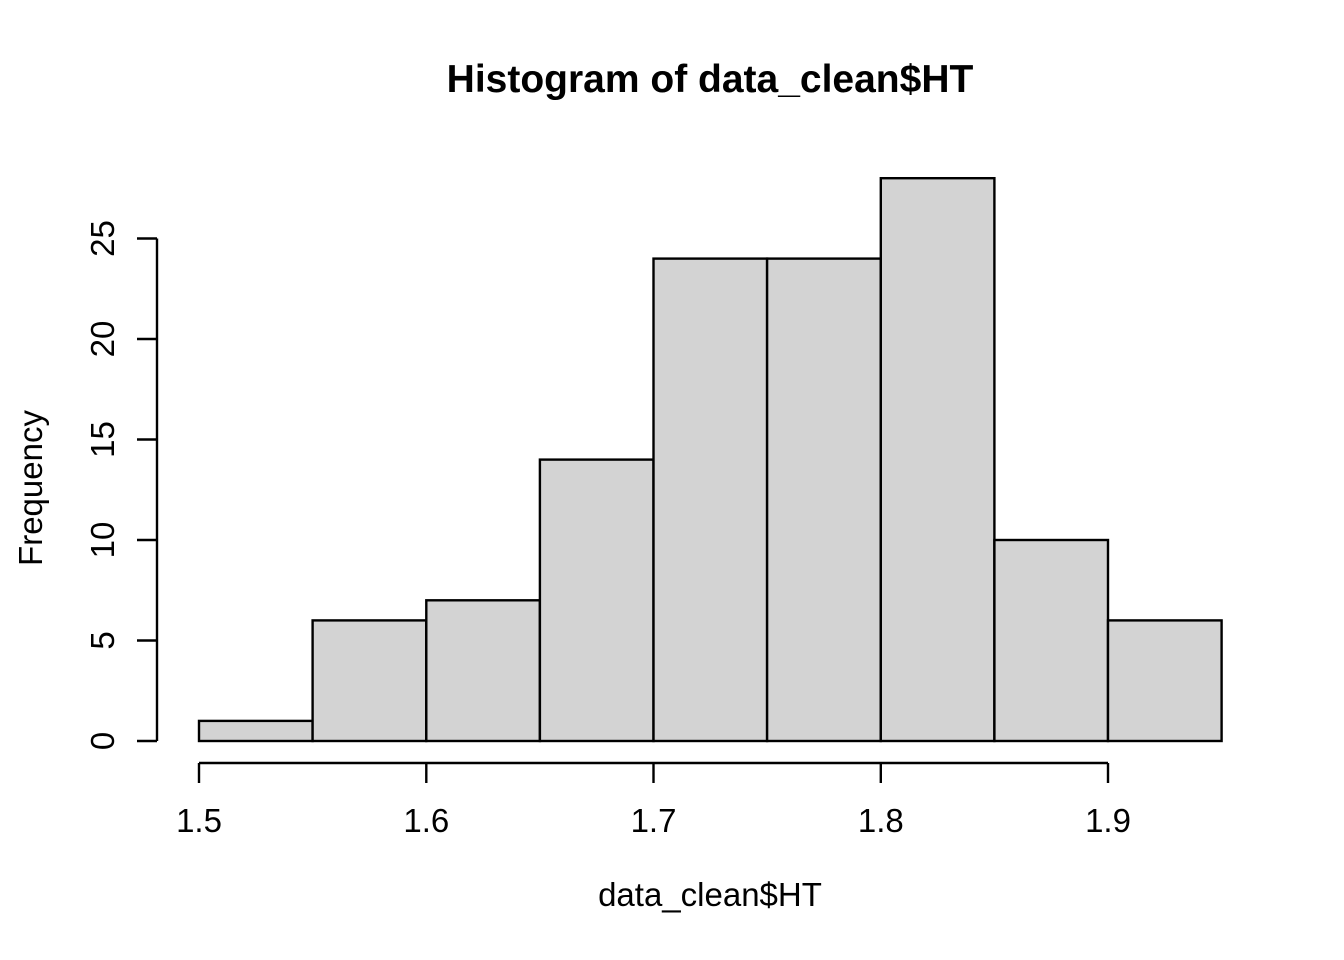 This screenshot has width=1344, height=960. What do you see at coordinates (426, 820) in the screenshot?
I see `x-tick-label: 1.6` at bounding box center [426, 820].